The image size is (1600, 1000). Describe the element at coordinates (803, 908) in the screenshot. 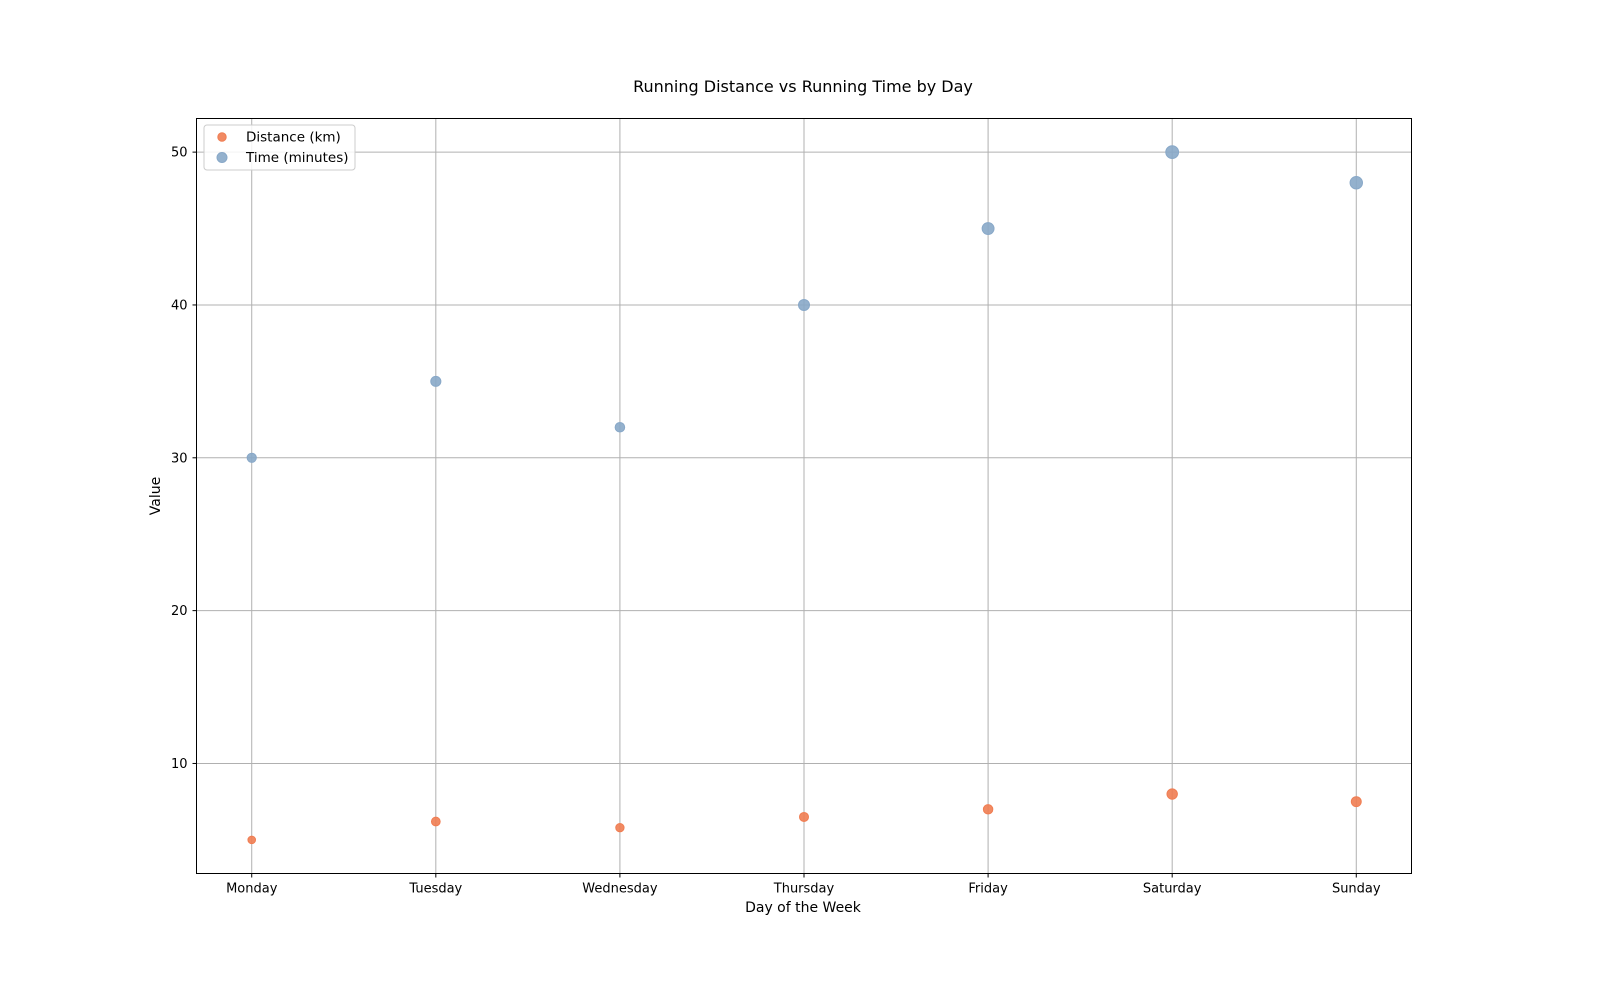

I see `x-axis-label: Day of the Week` at that location.